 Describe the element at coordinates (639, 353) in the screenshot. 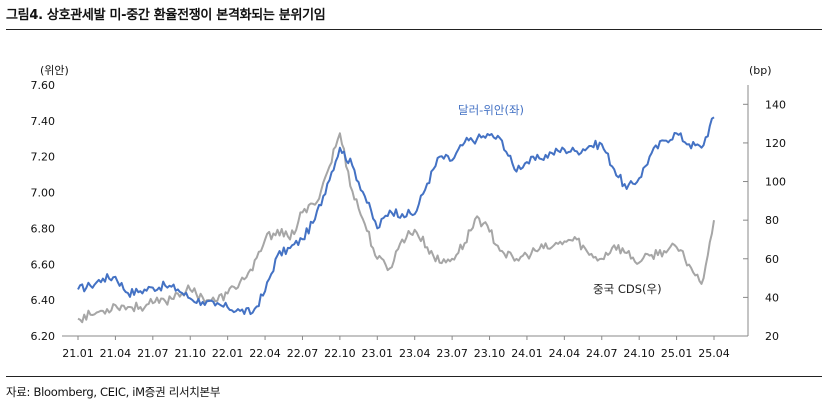

I see `x-tick-label: 24.10` at that location.